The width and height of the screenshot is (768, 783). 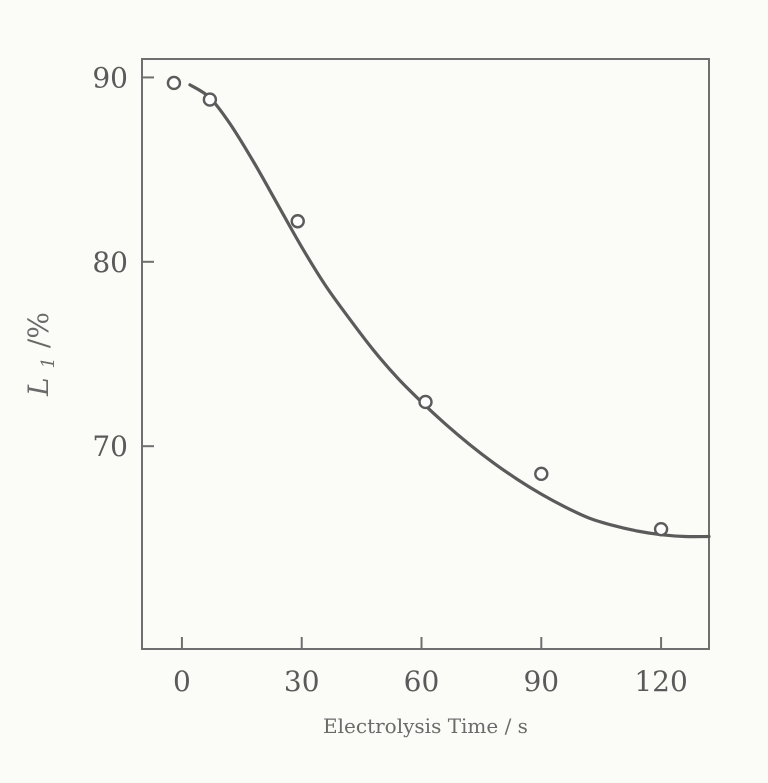 What do you see at coordinates (110, 77) in the screenshot?
I see `y-tick-label: 90` at bounding box center [110, 77].